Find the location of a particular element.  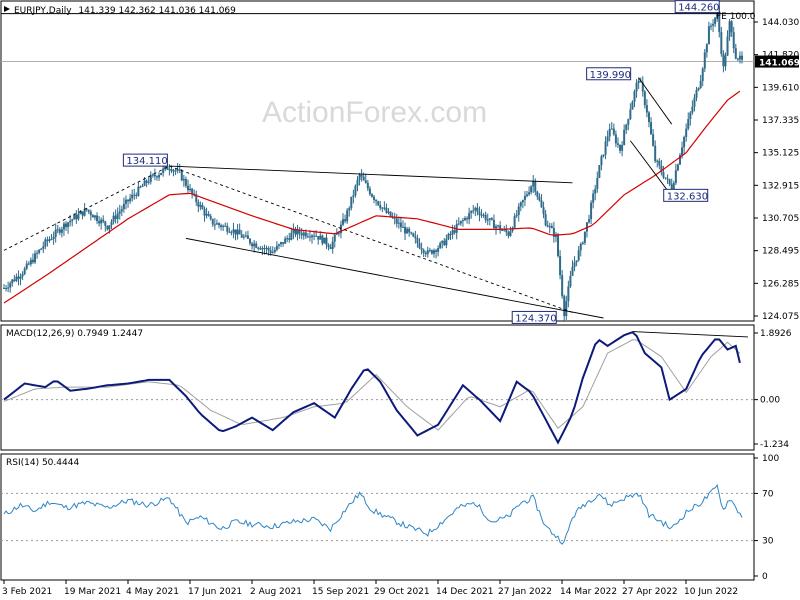

rsi-y-tick-label: 0 is located at coordinates (765, 577).